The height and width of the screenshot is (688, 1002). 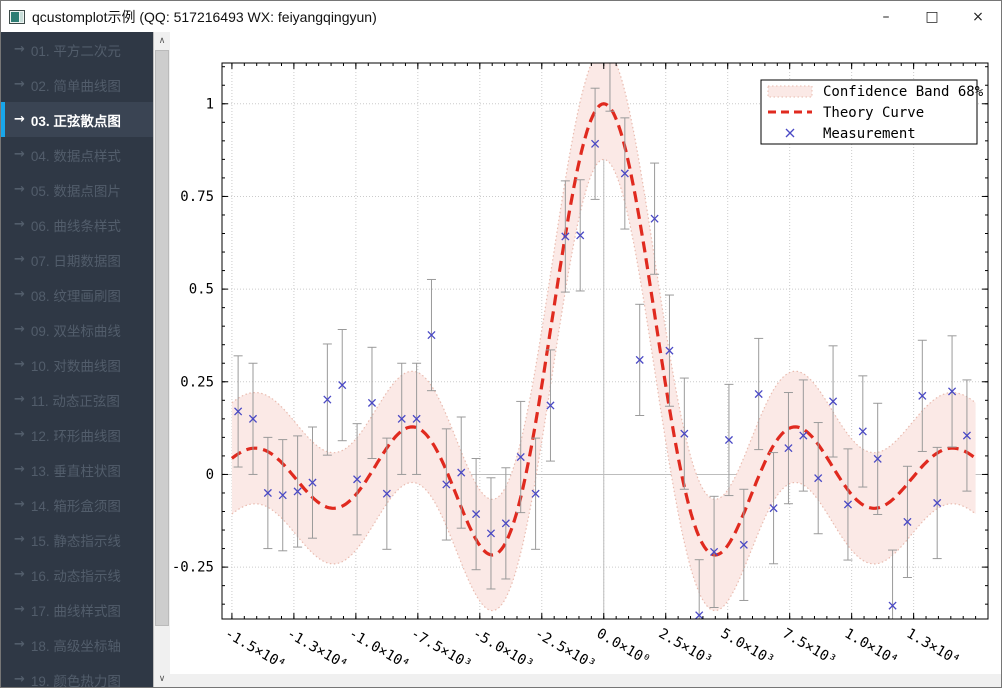 I want to click on scroll-up-button: ∧, so click(x=162, y=40).